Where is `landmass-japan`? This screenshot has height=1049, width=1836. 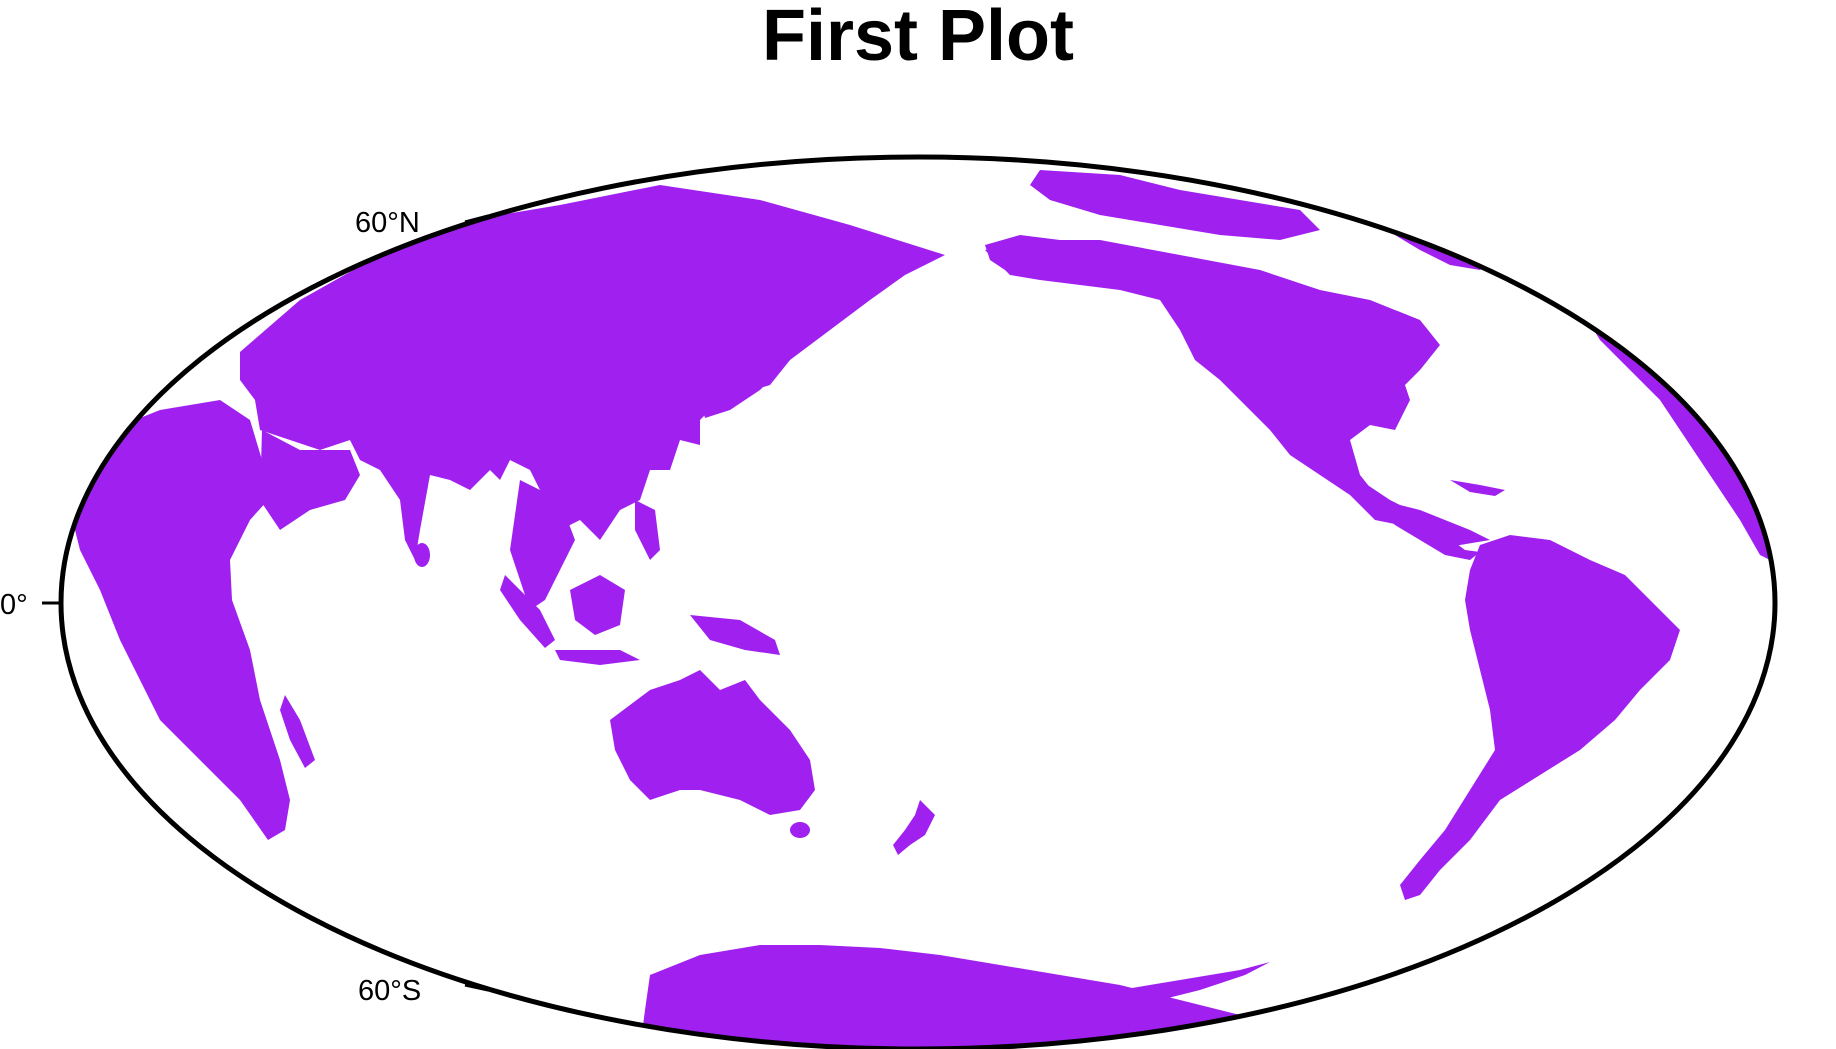 landmass-japan is located at coordinates (750, 359).